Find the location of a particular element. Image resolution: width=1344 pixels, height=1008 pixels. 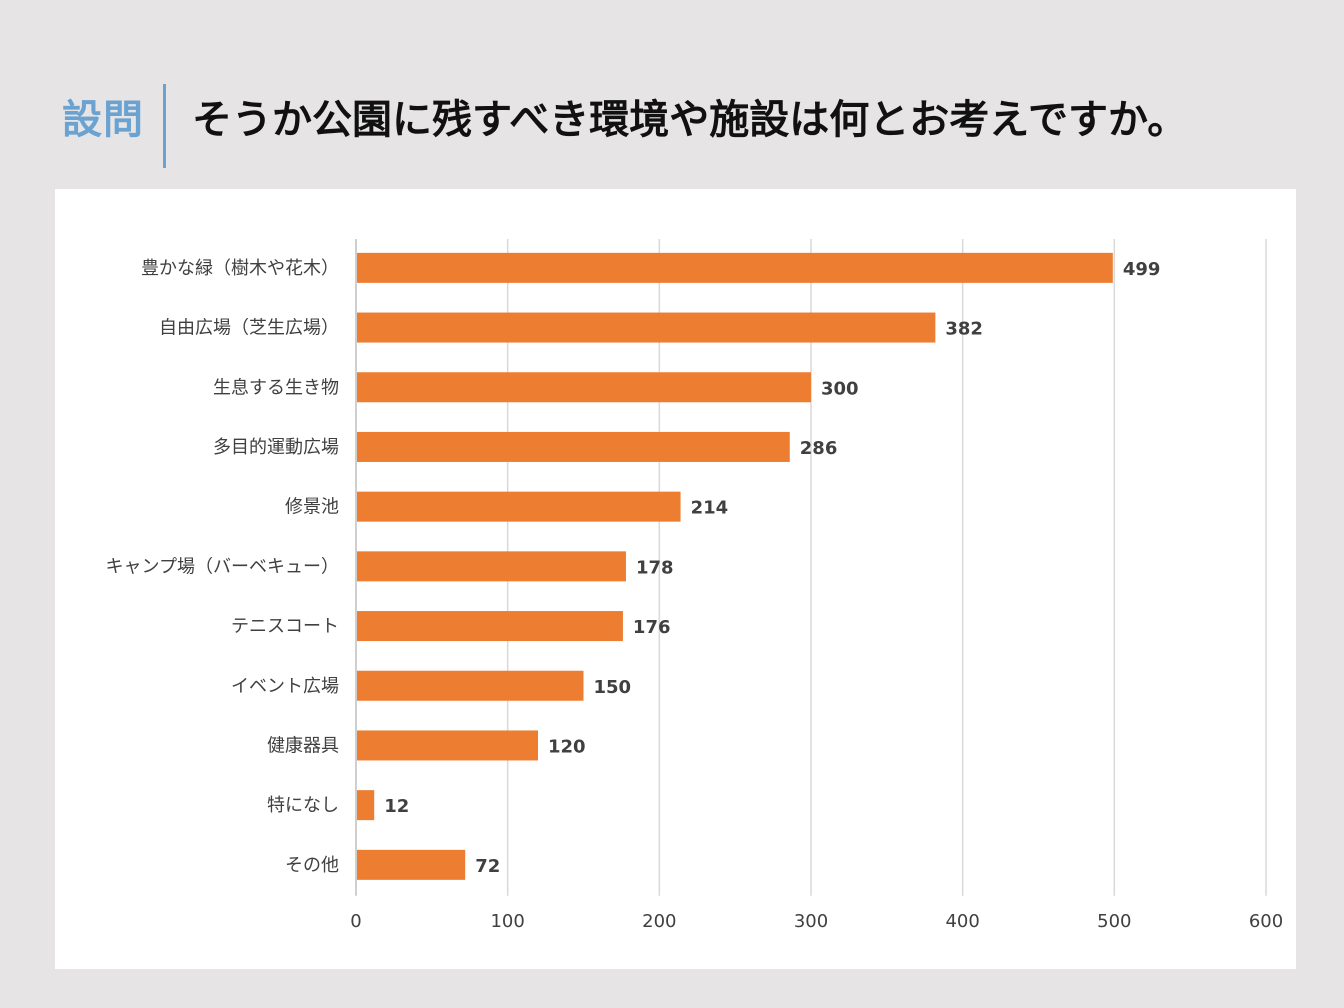

x-tick-label: 500 is located at coordinates (1114, 921).